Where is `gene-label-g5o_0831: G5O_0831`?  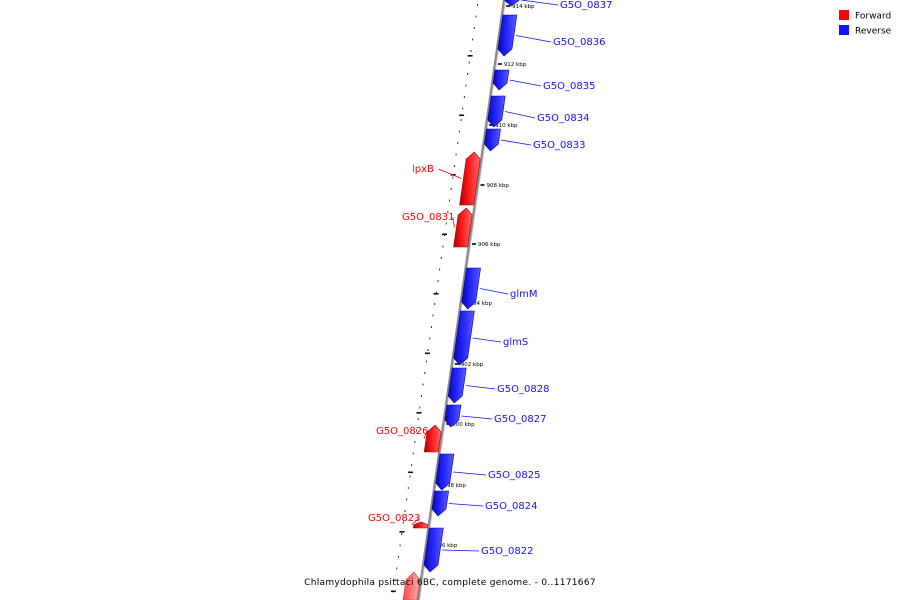
gene-label-g5o_0831: G5O_0831 is located at coordinates (428, 217).